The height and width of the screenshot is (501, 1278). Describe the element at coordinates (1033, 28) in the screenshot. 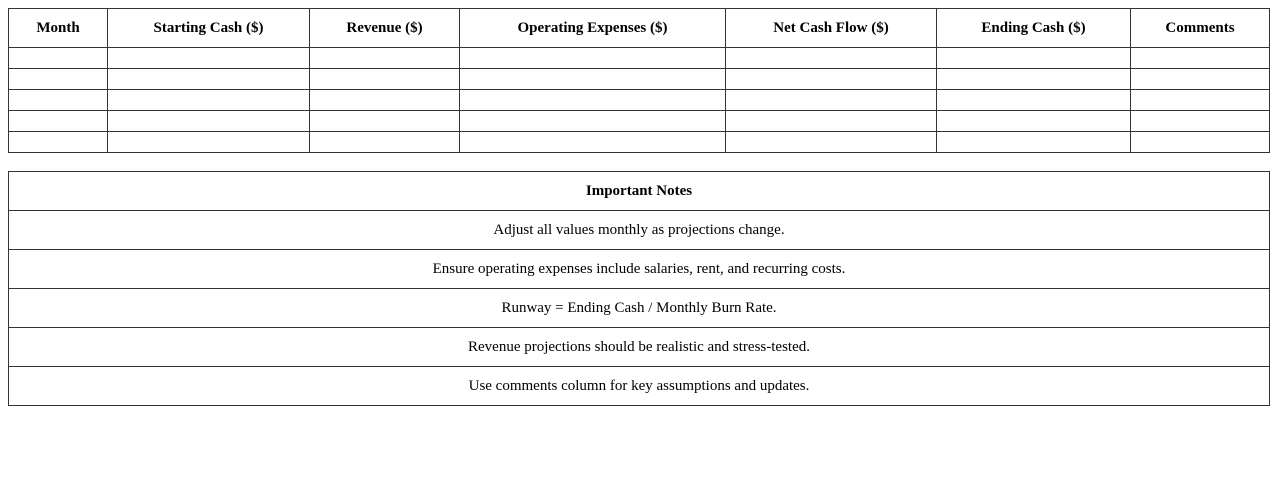

I see `column-header: Ending Cash ($)` at that location.